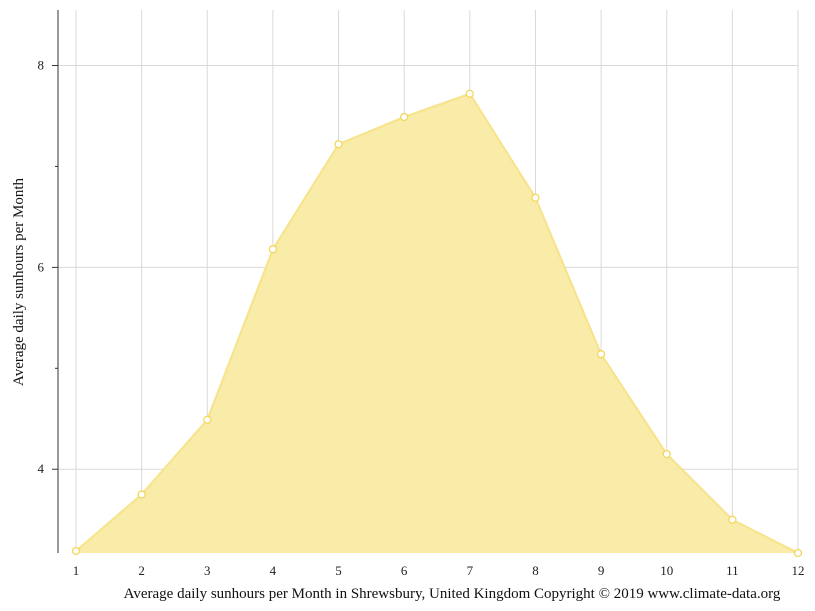 The image size is (815, 611). I want to click on x-tick-label: 1, so click(76, 570).